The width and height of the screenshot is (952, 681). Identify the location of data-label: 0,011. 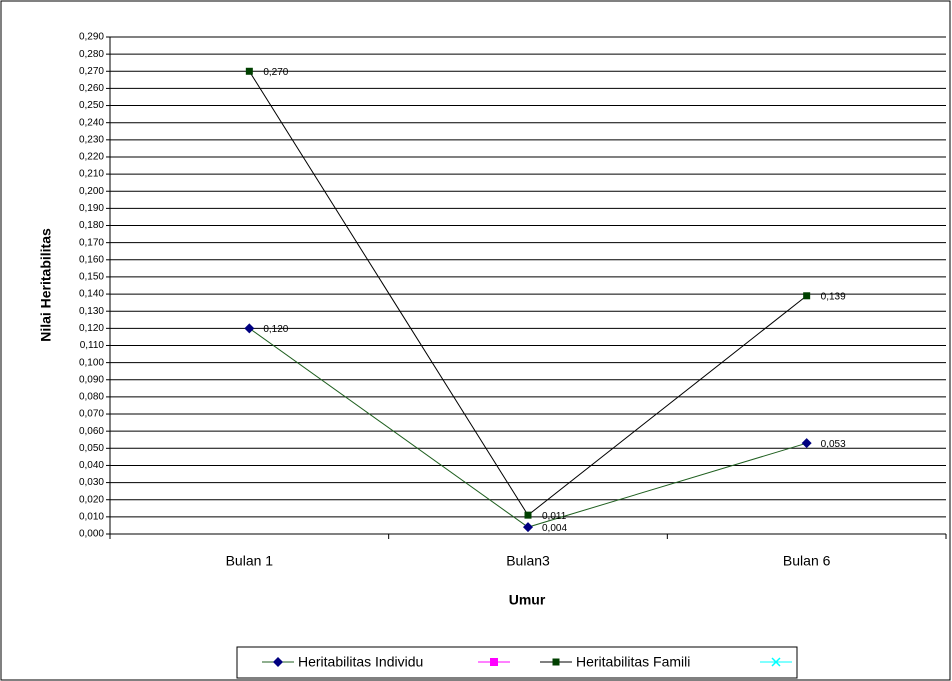
(554, 516).